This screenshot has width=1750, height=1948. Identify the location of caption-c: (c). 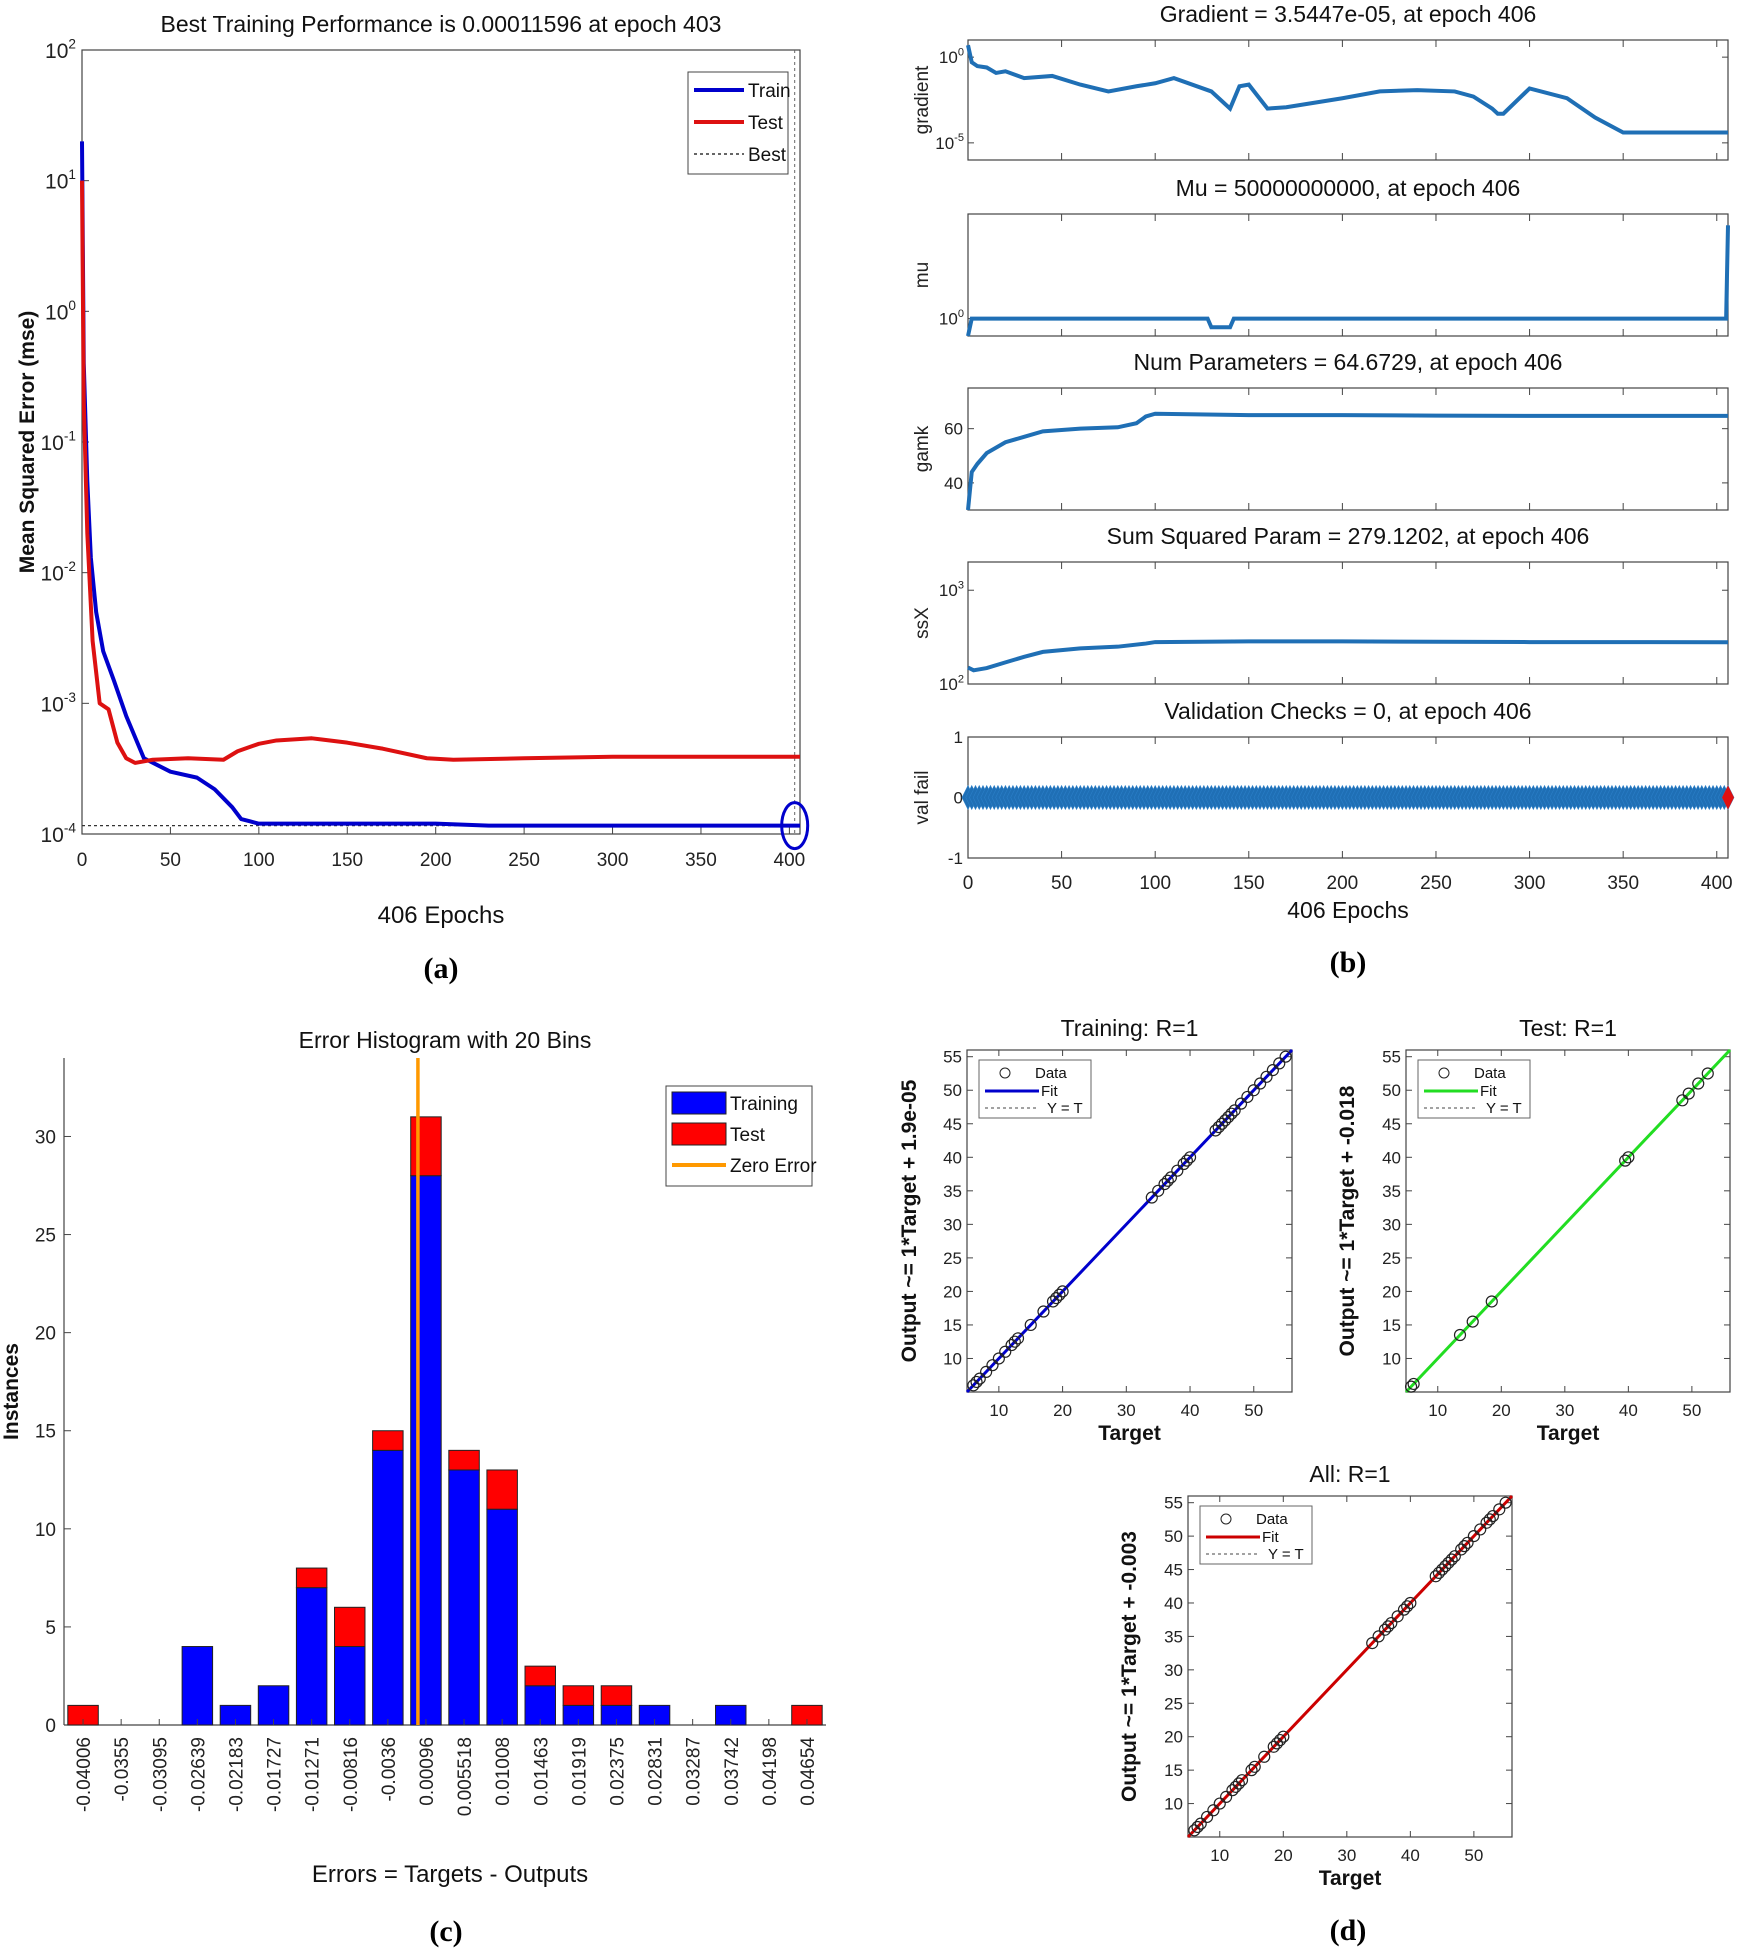
(445, 1931).